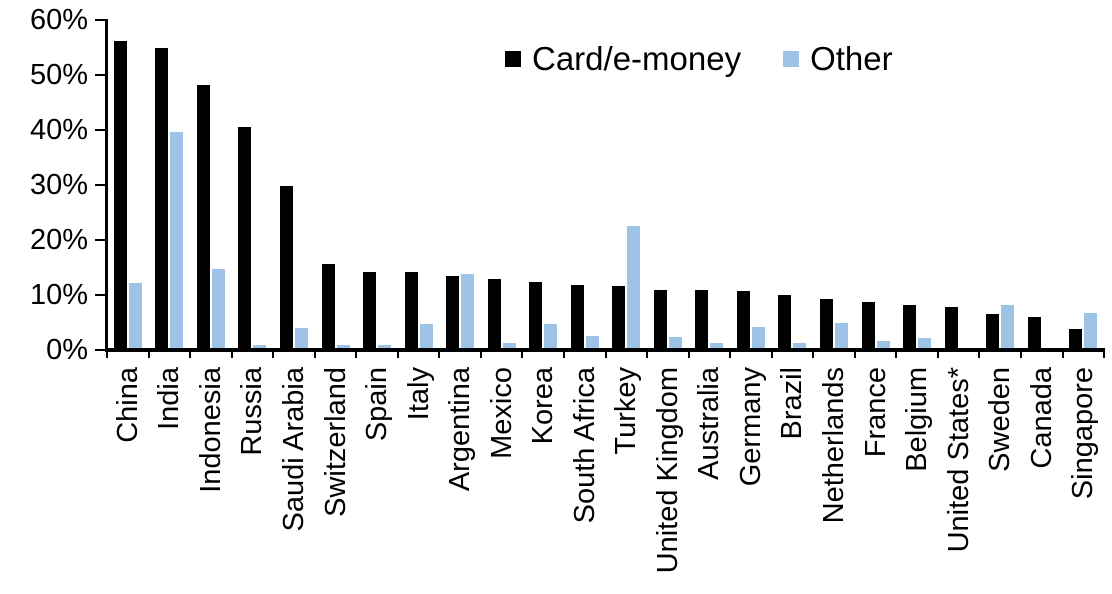 Image resolution: width=1112 pixels, height=594 pixels. What do you see at coordinates (58, 130) in the screenshot?
I see `y-axis-label: 40%` at bounding box center [58, 130].